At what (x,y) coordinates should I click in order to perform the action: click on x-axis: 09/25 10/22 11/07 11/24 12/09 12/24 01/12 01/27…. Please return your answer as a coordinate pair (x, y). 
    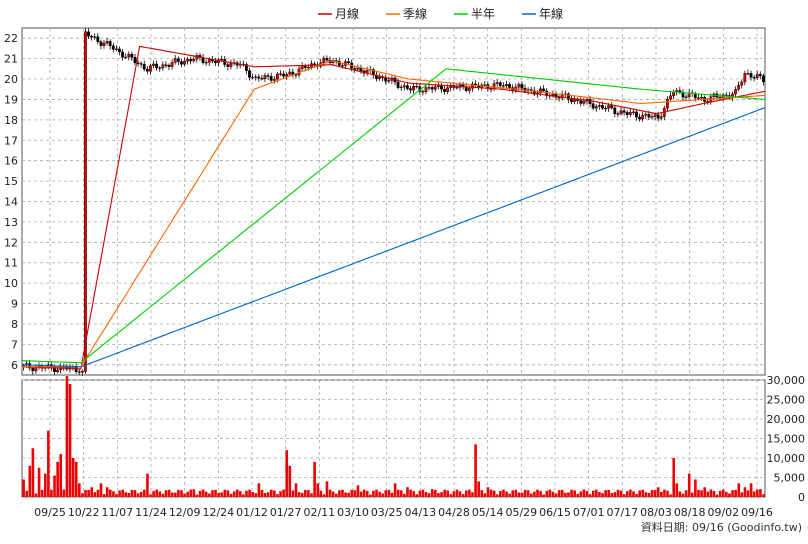
    Looking at the image, I should click on (403, 512).